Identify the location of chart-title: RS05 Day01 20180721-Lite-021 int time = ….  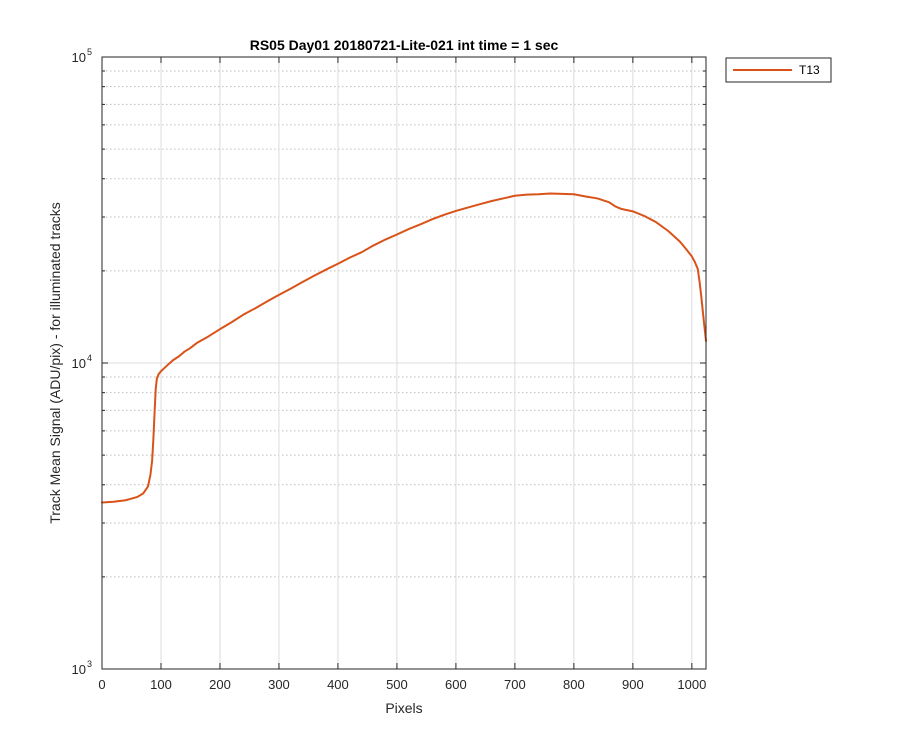
(404, 45).